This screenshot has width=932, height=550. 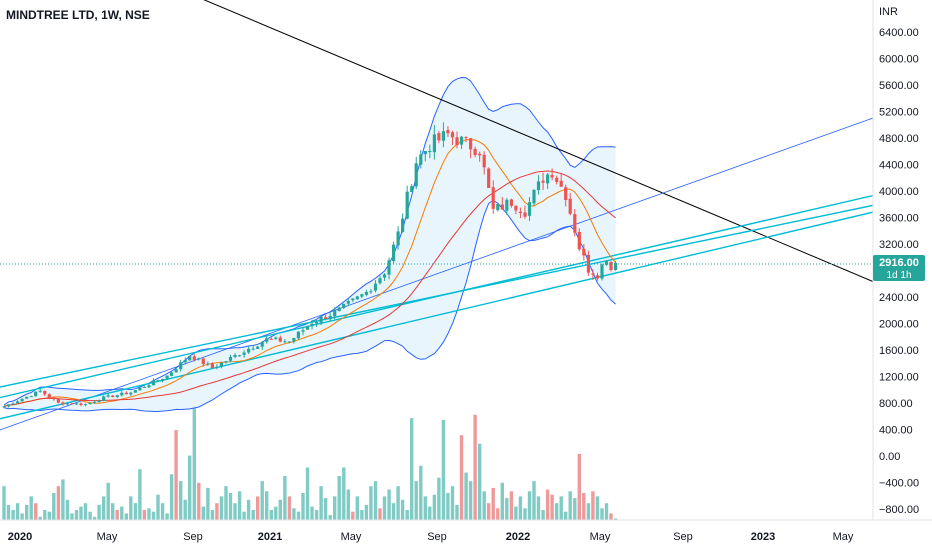 What do you see at coordinates (351, 537) in the screenshot?
I see `time-tick-label: May` at bounding box center [351, 537].